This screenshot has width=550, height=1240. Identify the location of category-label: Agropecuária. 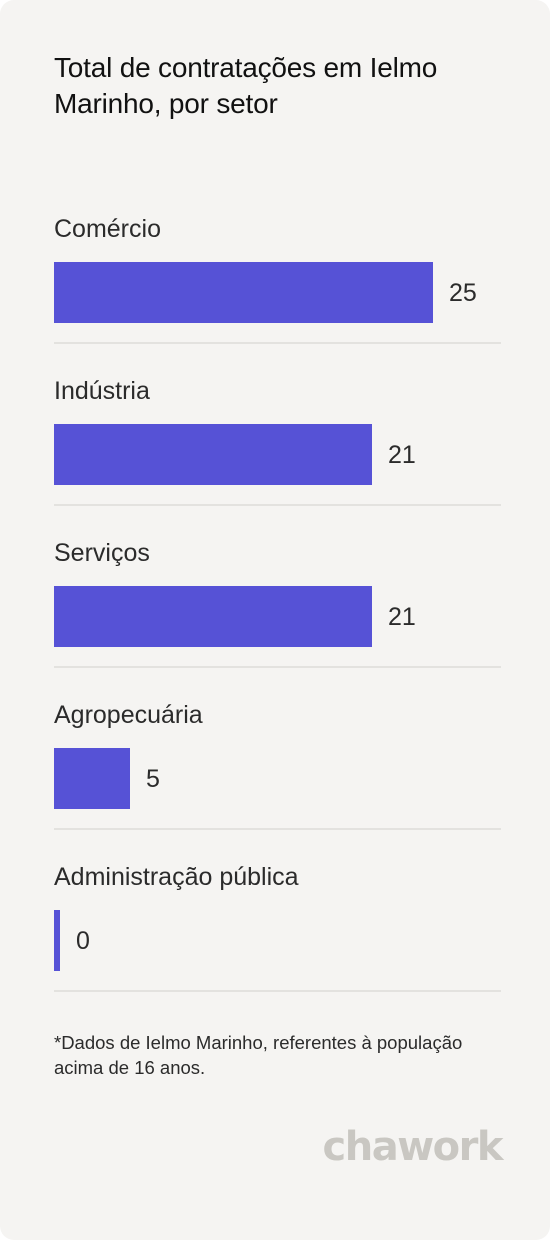
(128, 715).